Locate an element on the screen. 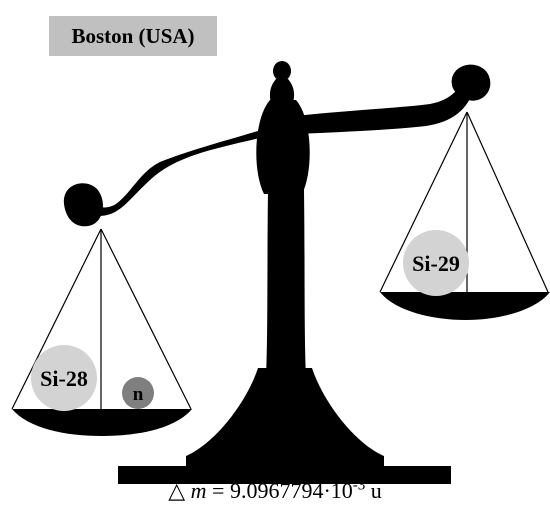  left-pan-string-right is located at coordinates (146, 319).